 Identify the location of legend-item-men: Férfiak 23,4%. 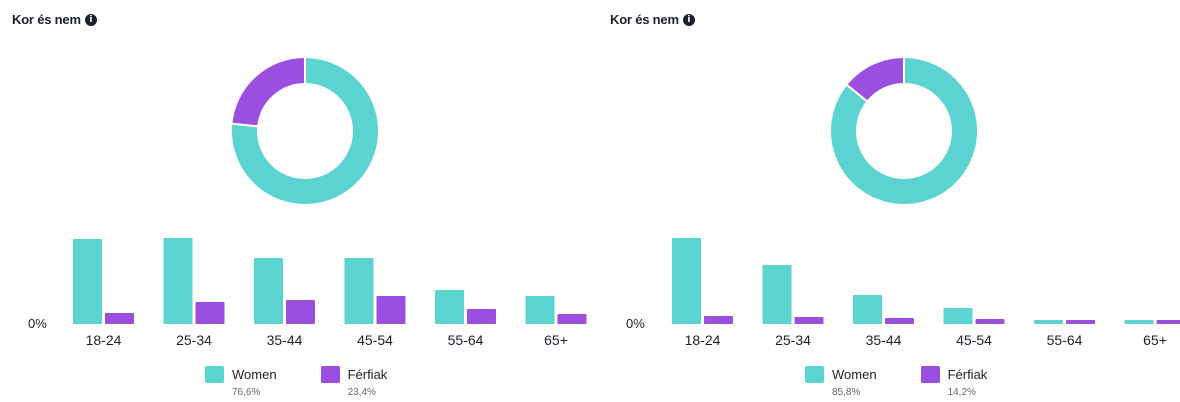
(354, 382).